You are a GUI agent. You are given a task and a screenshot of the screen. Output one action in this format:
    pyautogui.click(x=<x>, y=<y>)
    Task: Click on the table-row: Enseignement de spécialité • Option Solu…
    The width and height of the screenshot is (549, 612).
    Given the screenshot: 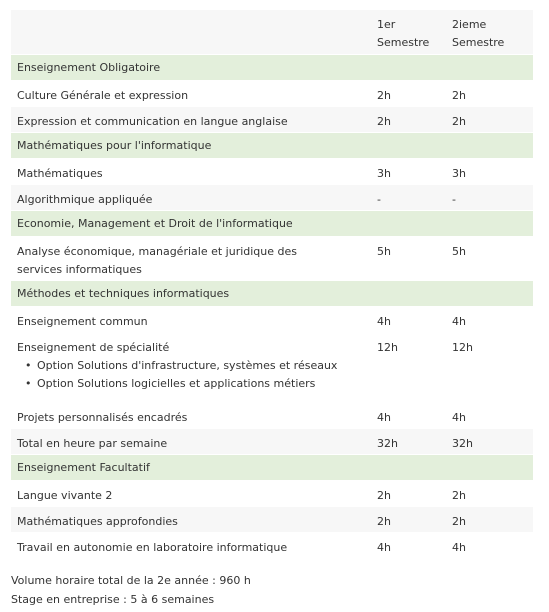 What is the action you would take?
    pyautogui.click(x=272, y=367)
    